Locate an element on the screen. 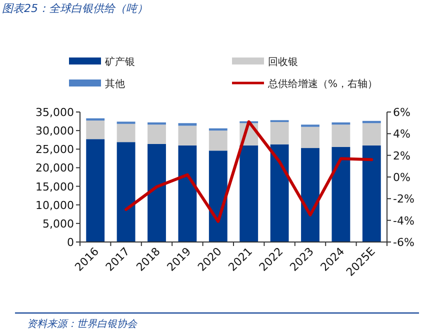  y-tick-label: 25,000 is located at coordinates (55, 149).